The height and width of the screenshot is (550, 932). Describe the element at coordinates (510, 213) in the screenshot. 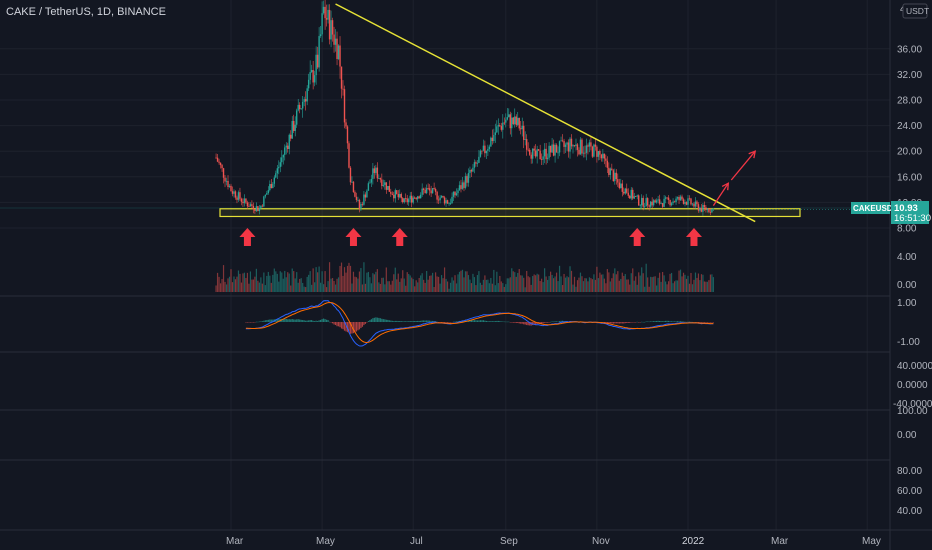

I see `support-zone-box` at that location.